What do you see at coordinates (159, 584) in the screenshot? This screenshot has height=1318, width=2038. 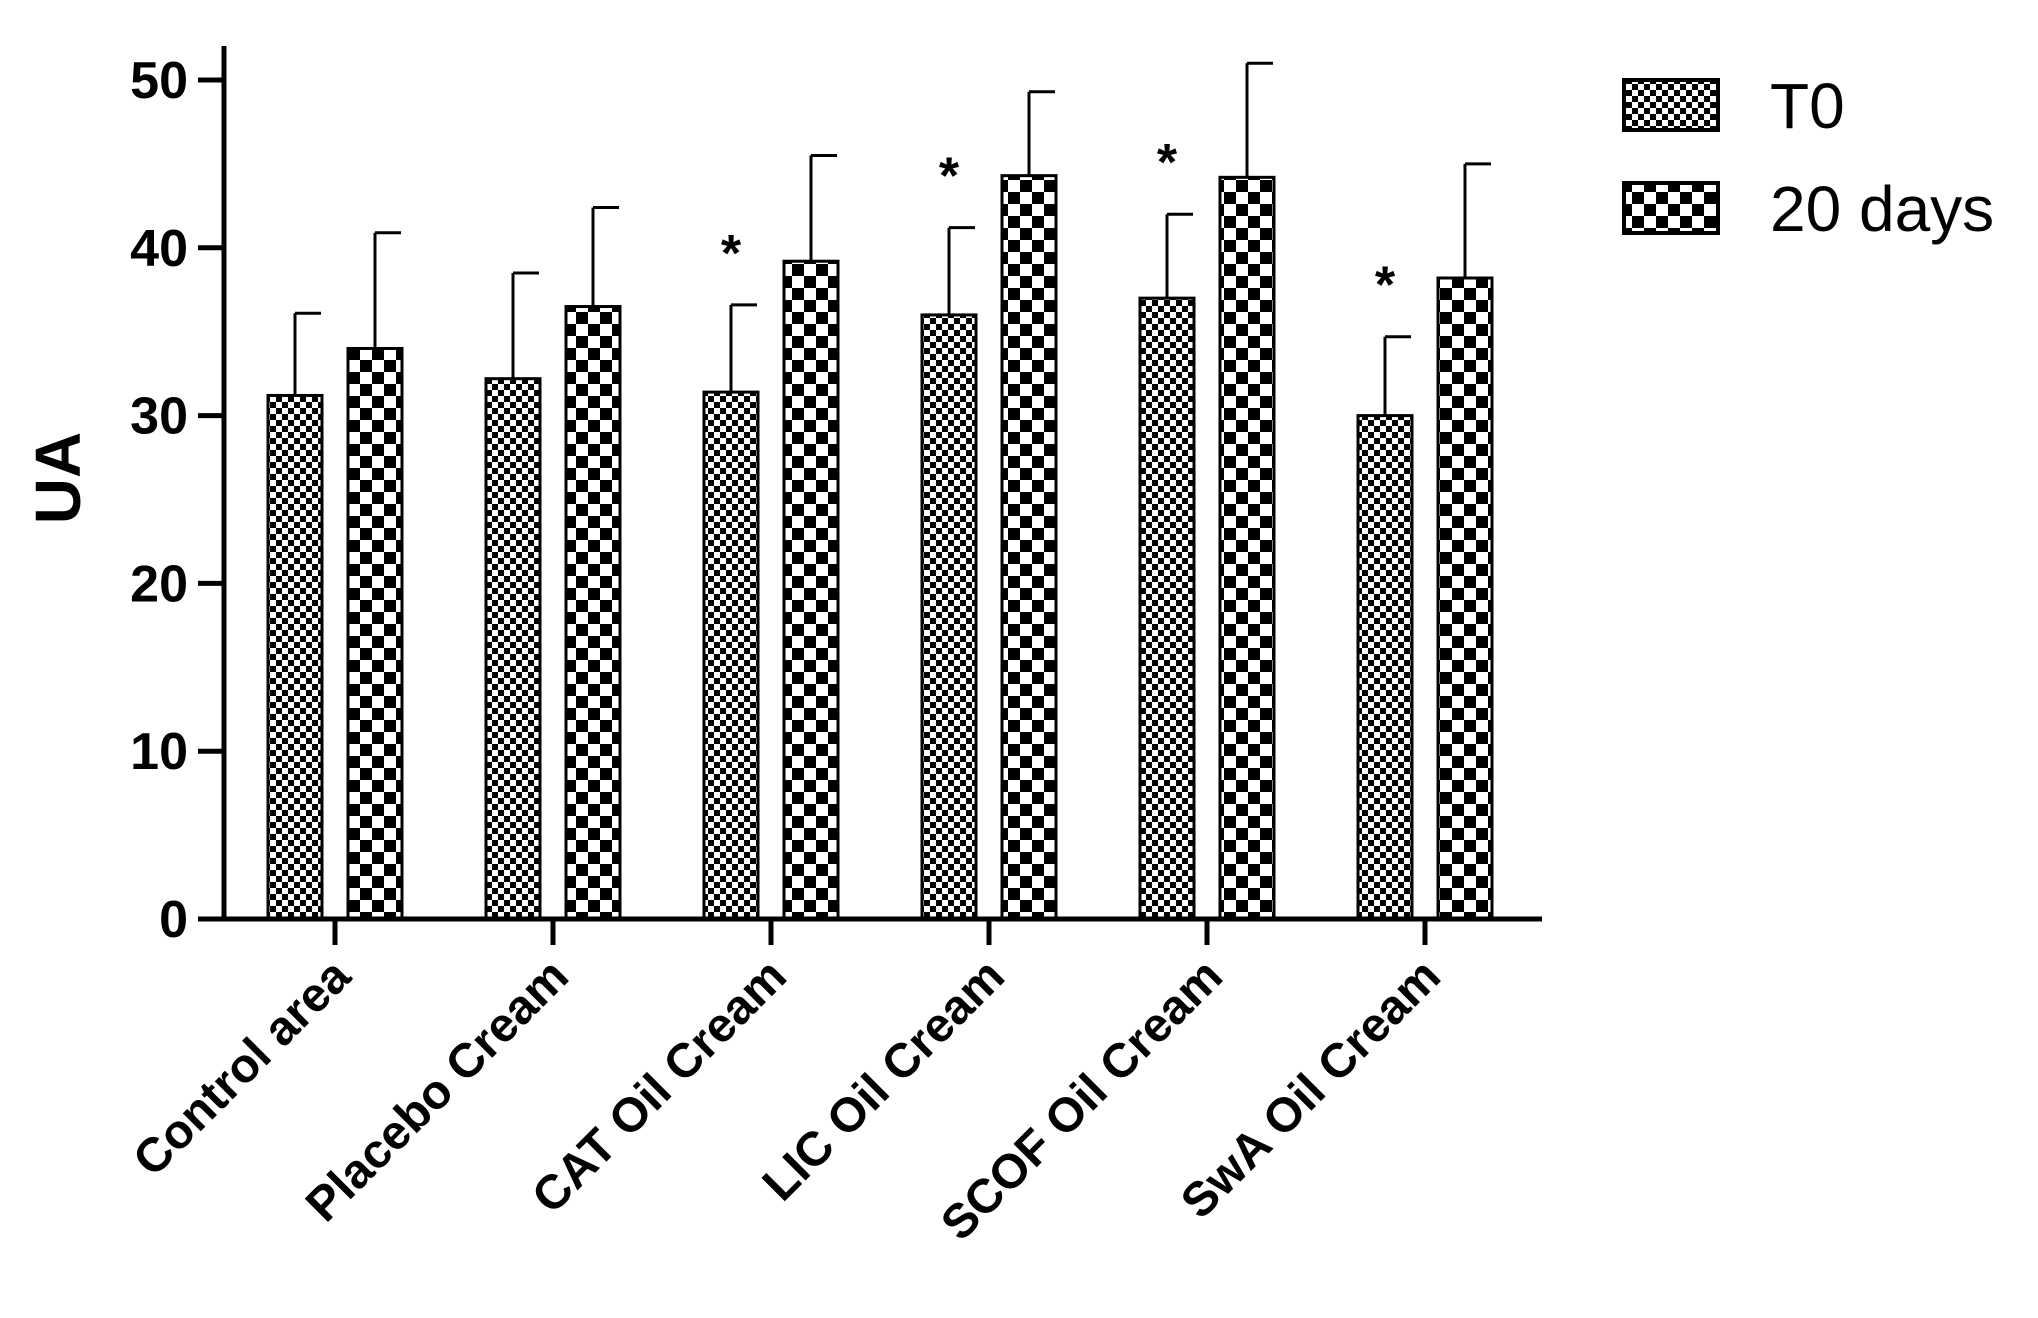 I see `y-tick-label-20: 20` at bounding box center [159, 584].